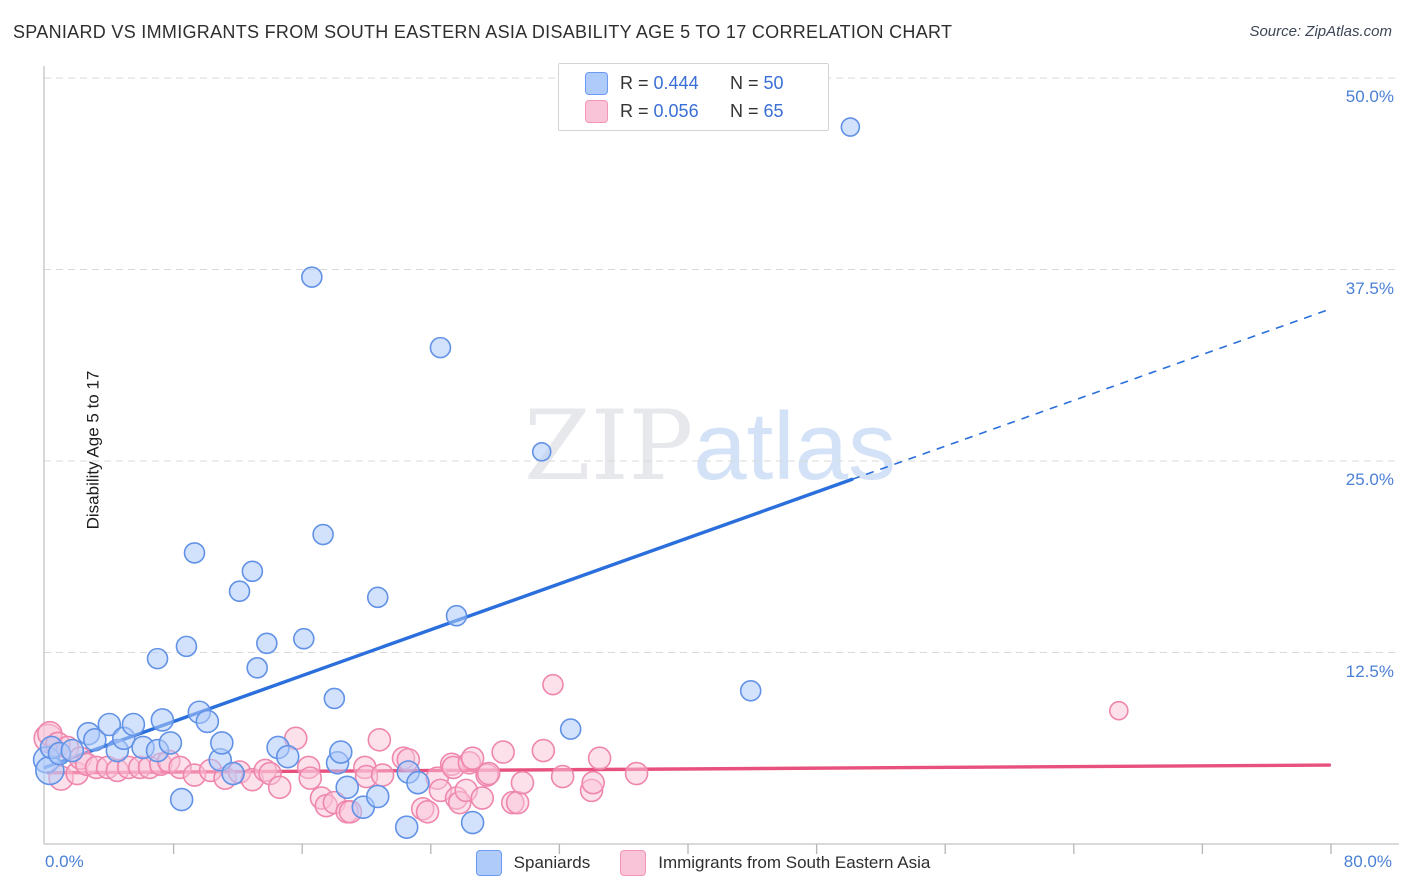 The height and width of the screenshot is (892, 1406). What do you see at coordinates (596, 83) in the screenshot?
I see `spaniards-swatch-icon` at bounding box center [596, 83].